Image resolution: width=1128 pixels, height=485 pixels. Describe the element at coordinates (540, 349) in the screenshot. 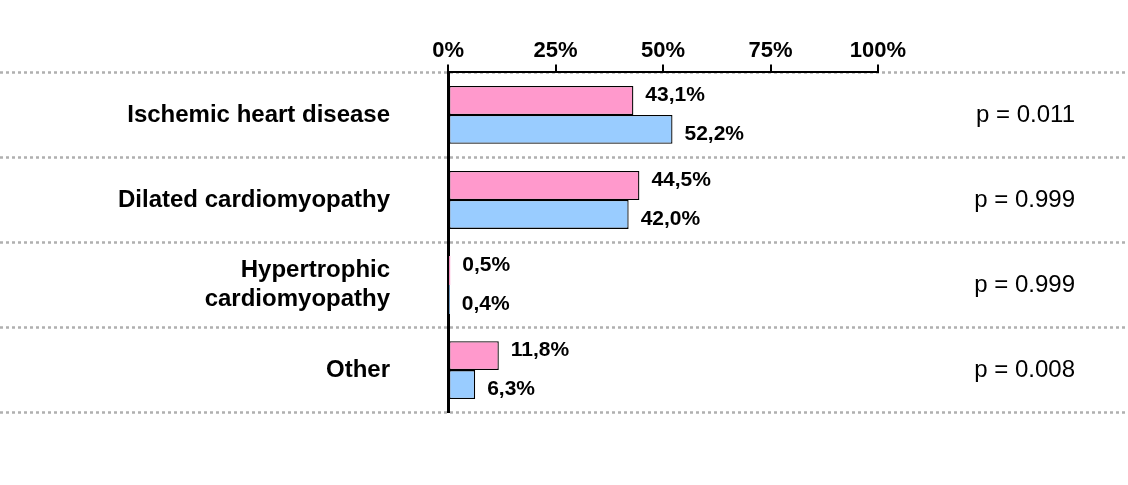

I see `data-label: 11,8%` at that location.